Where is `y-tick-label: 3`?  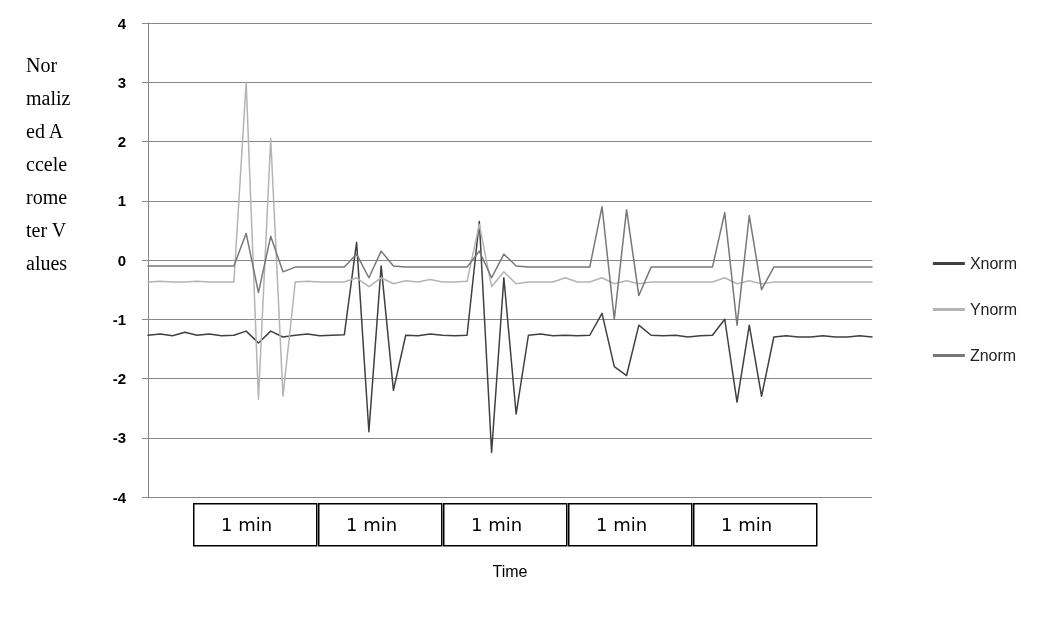 y-tick-label: 3 is located at coordinates (121, 82).